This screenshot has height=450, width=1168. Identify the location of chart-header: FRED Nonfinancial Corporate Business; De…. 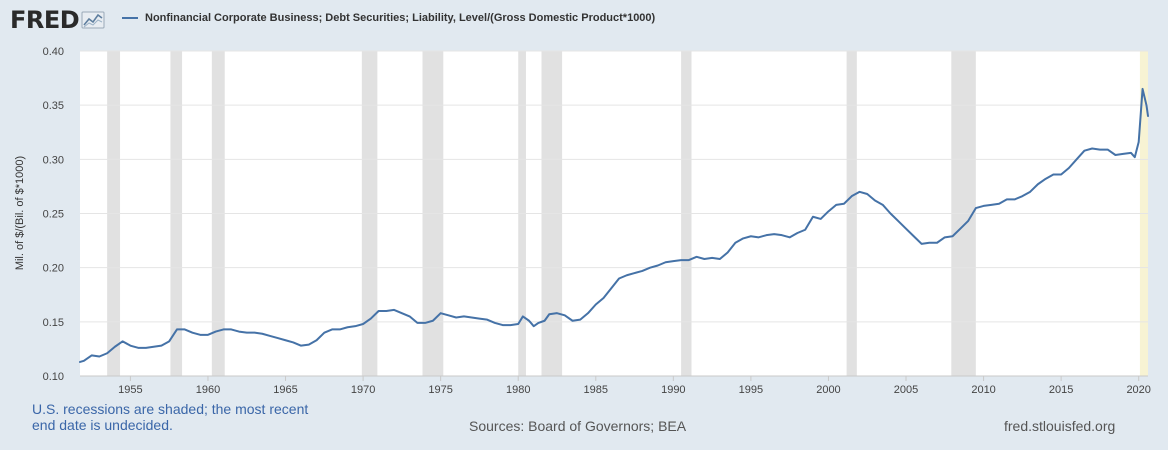
(584, 22).